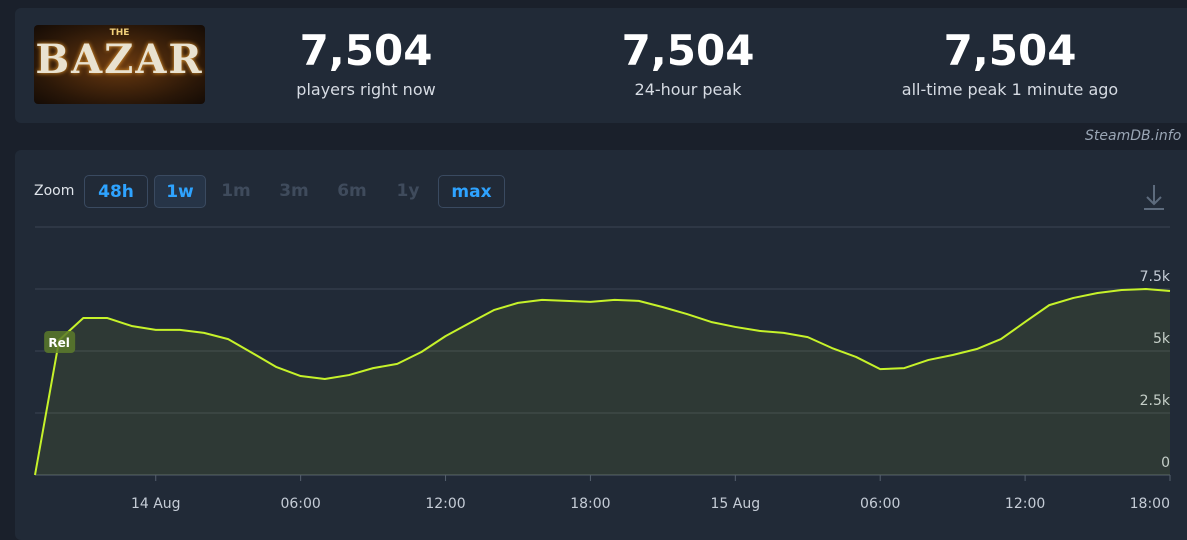  I want to click on annotation-box, so click(60, 342).